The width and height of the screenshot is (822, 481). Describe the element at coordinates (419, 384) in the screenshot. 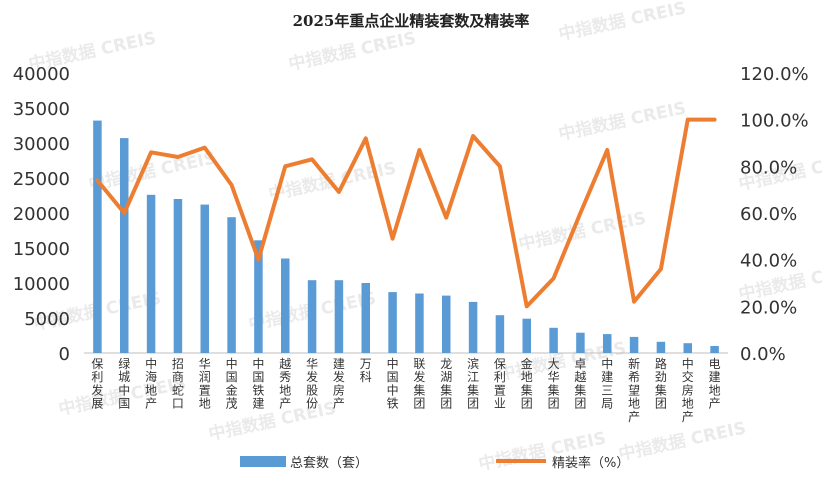

I see `category-label: 联发集团` at that location.